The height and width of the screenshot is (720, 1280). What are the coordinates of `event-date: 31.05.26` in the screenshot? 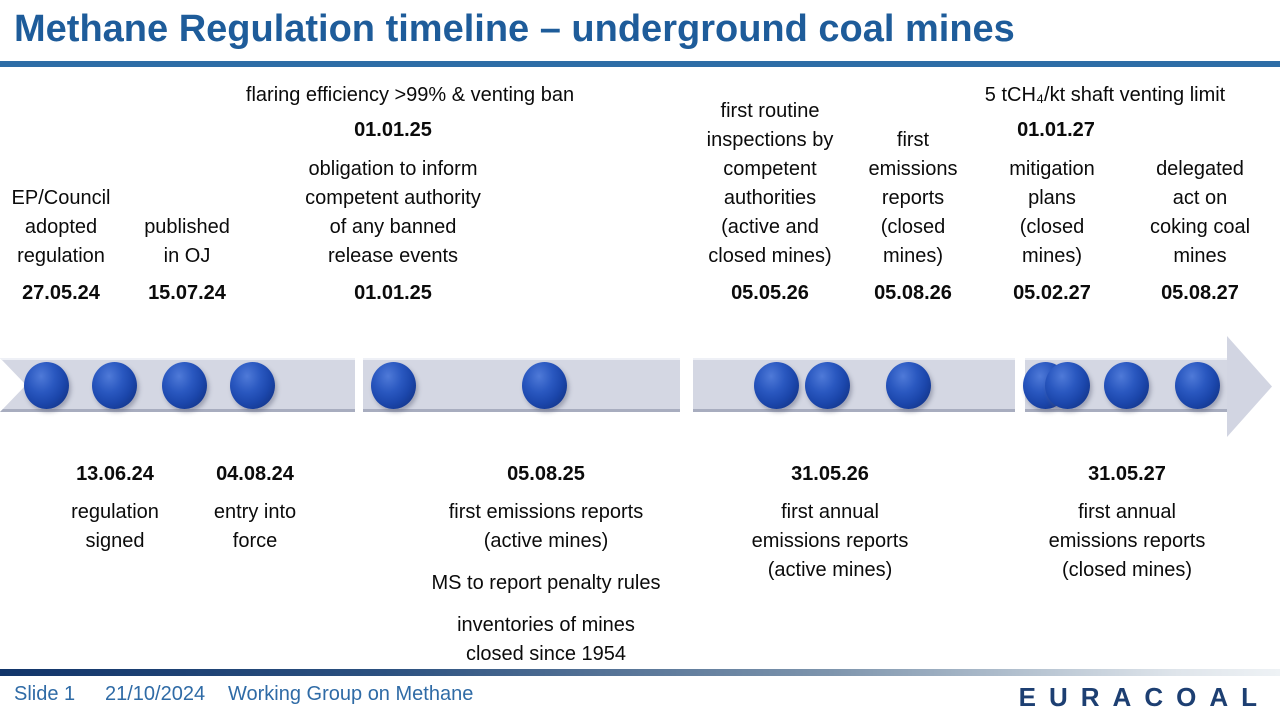 It's located at (830, 474).